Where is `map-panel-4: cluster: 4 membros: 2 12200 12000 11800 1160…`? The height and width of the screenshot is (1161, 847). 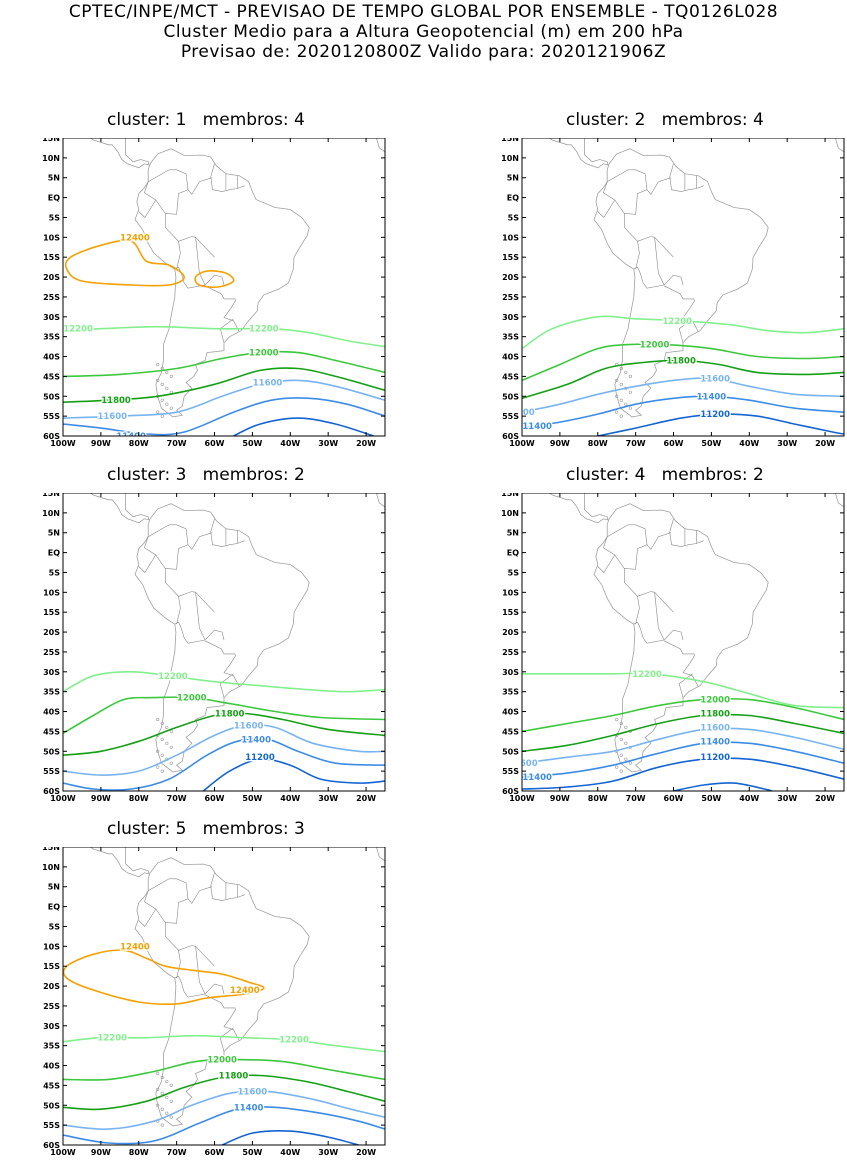
map-panel-4: cluster: 4 membros: 2 12200 12000 11800 1160… is located at coordinates (664, 636).